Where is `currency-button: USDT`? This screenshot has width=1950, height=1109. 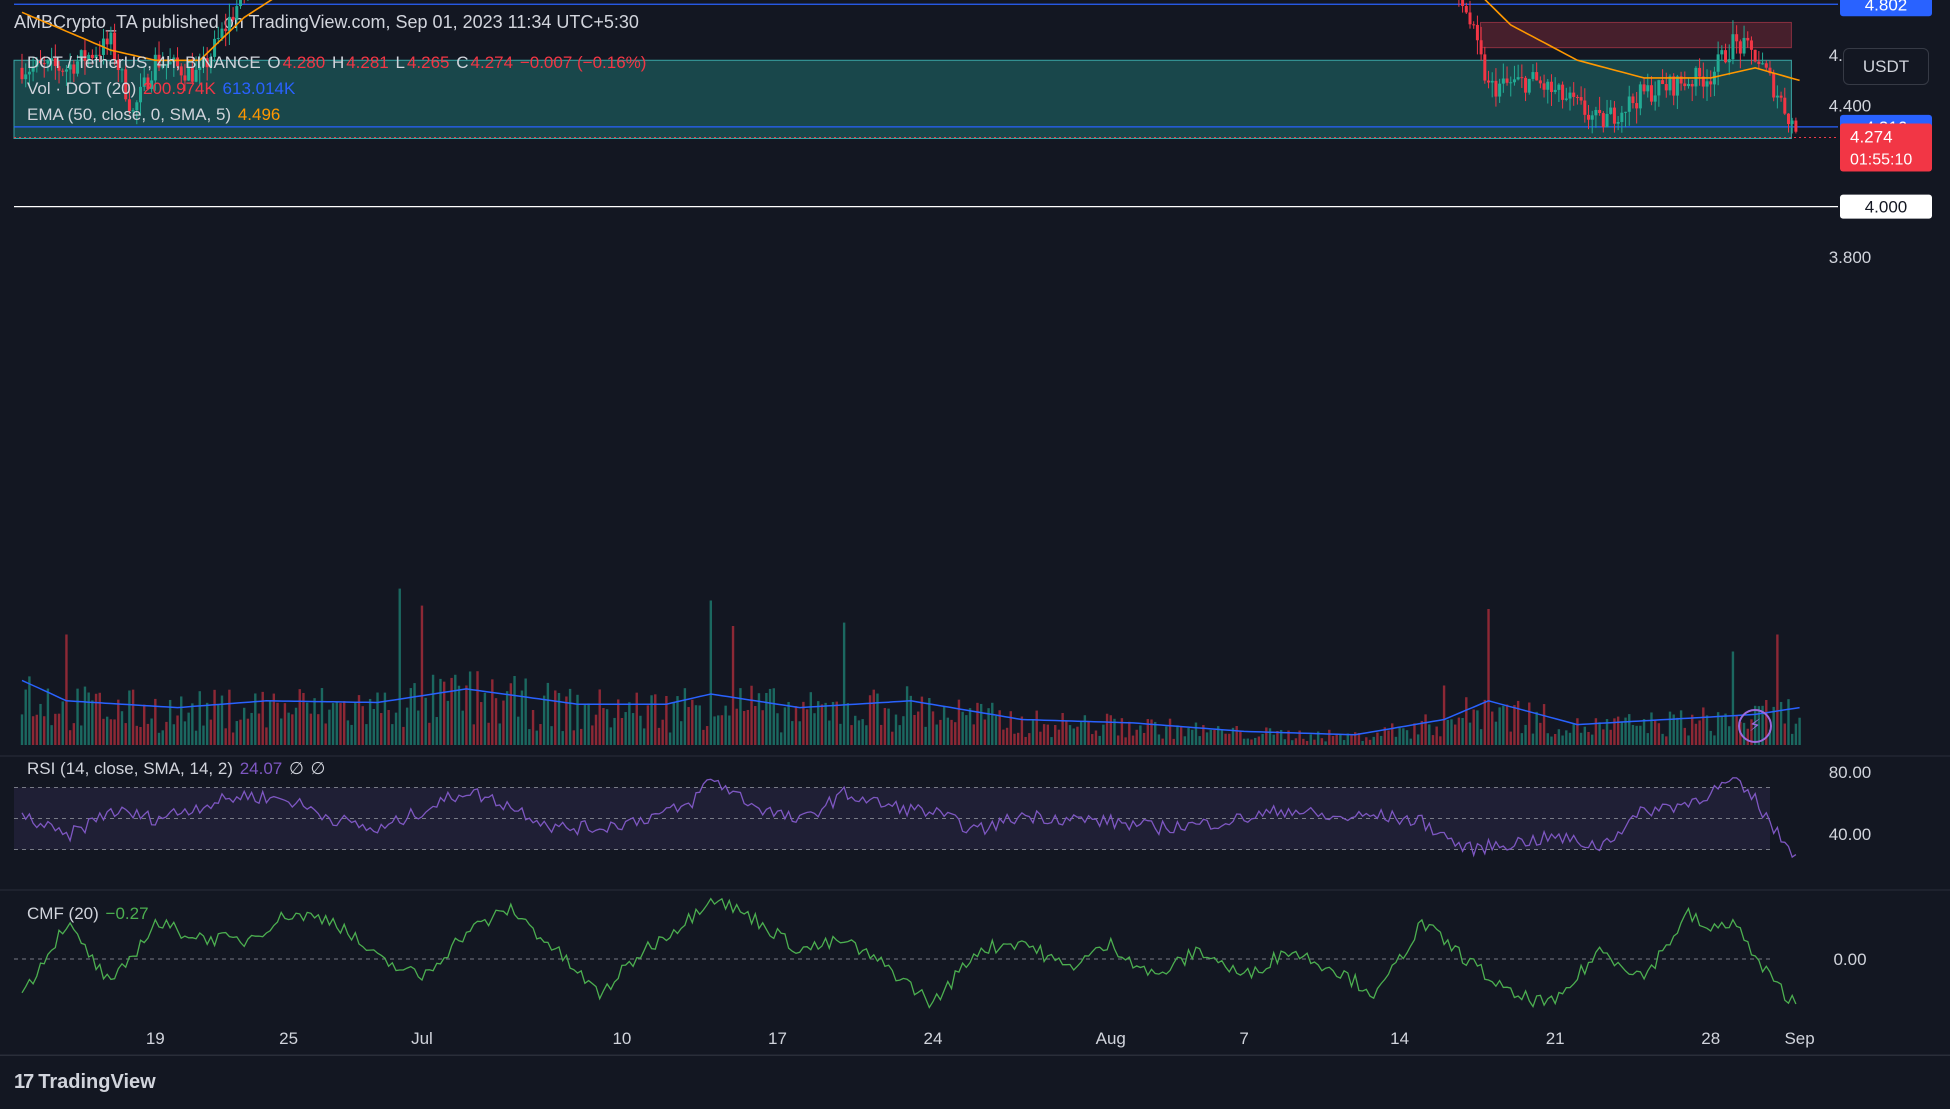
currency-button: USDT is located at coordinates (1886, 66).